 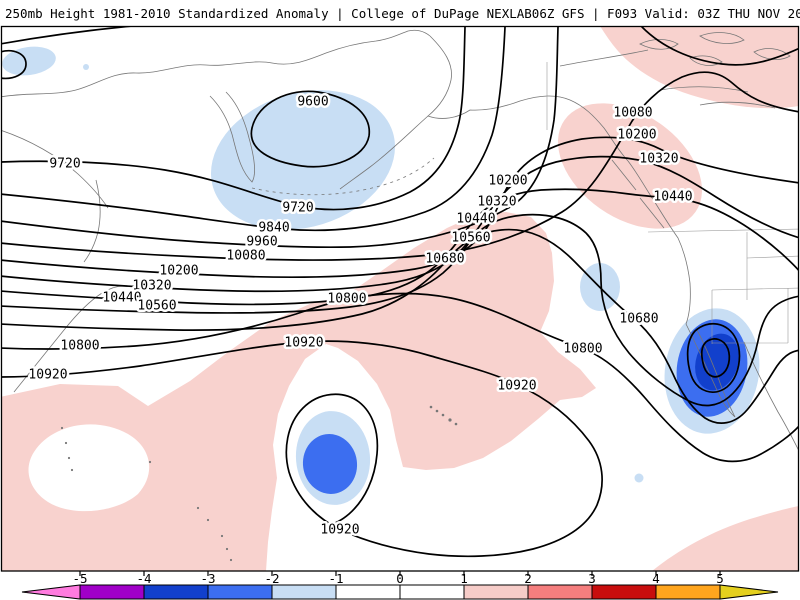 What do you see at coordinates (725, 538) in the screenshot?
I see `pink-region-bottom-right` at bounding box center [725, 538].